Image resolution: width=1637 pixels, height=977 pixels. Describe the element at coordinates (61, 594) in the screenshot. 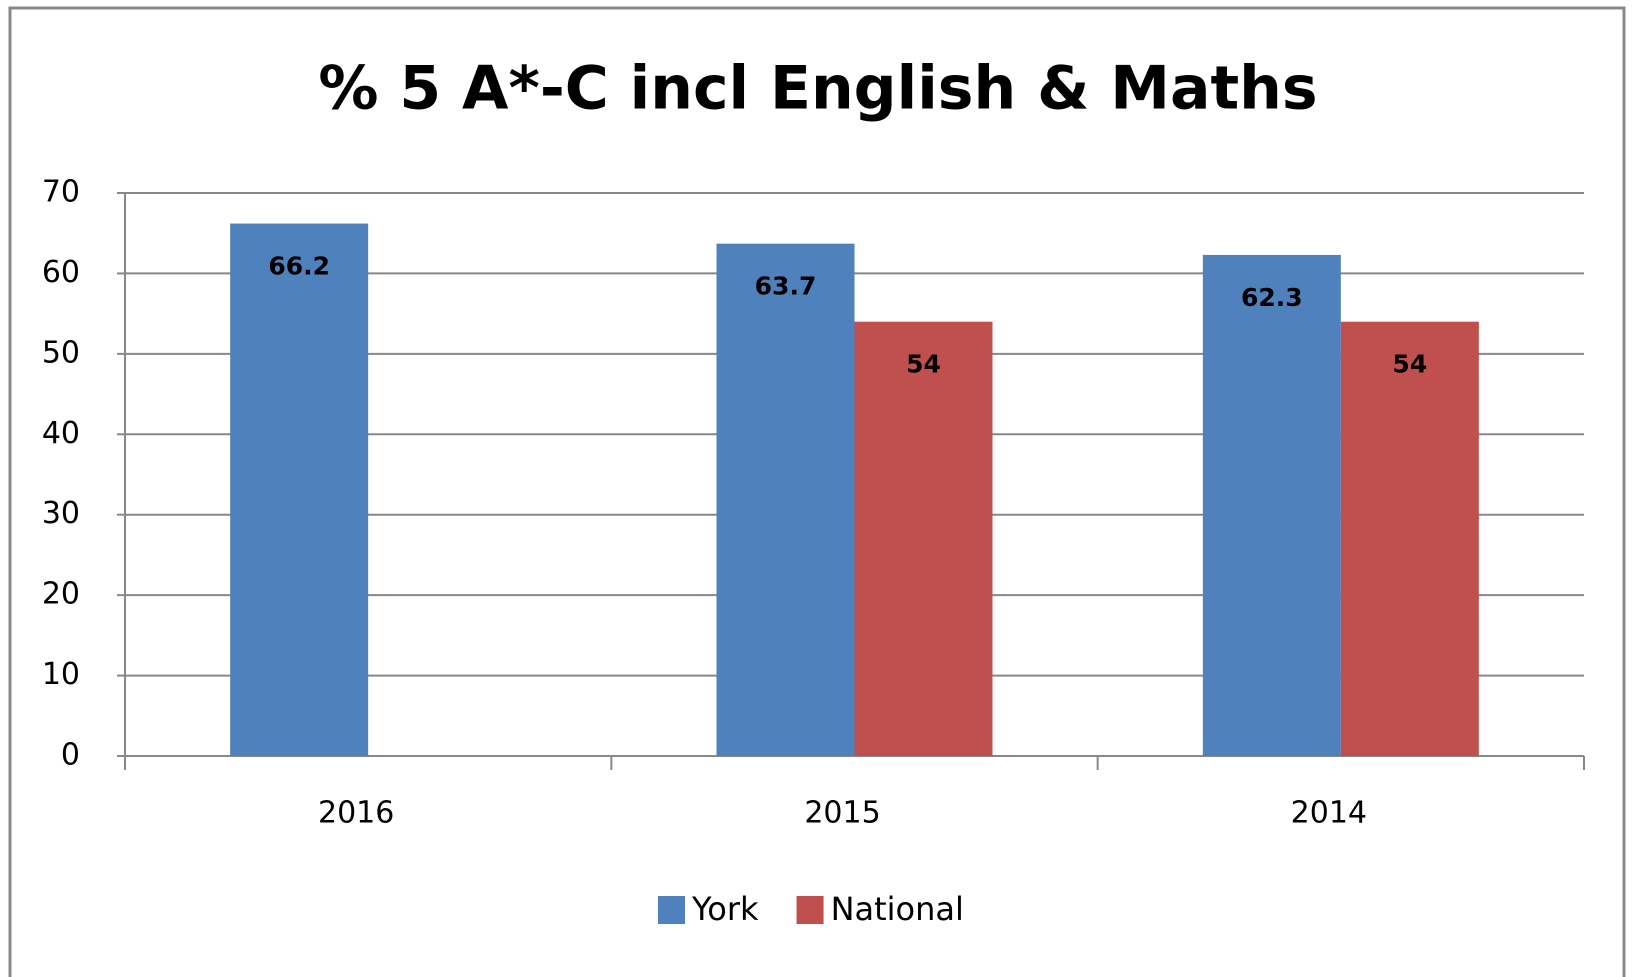

I see `y-tick-label: 20` at that location.